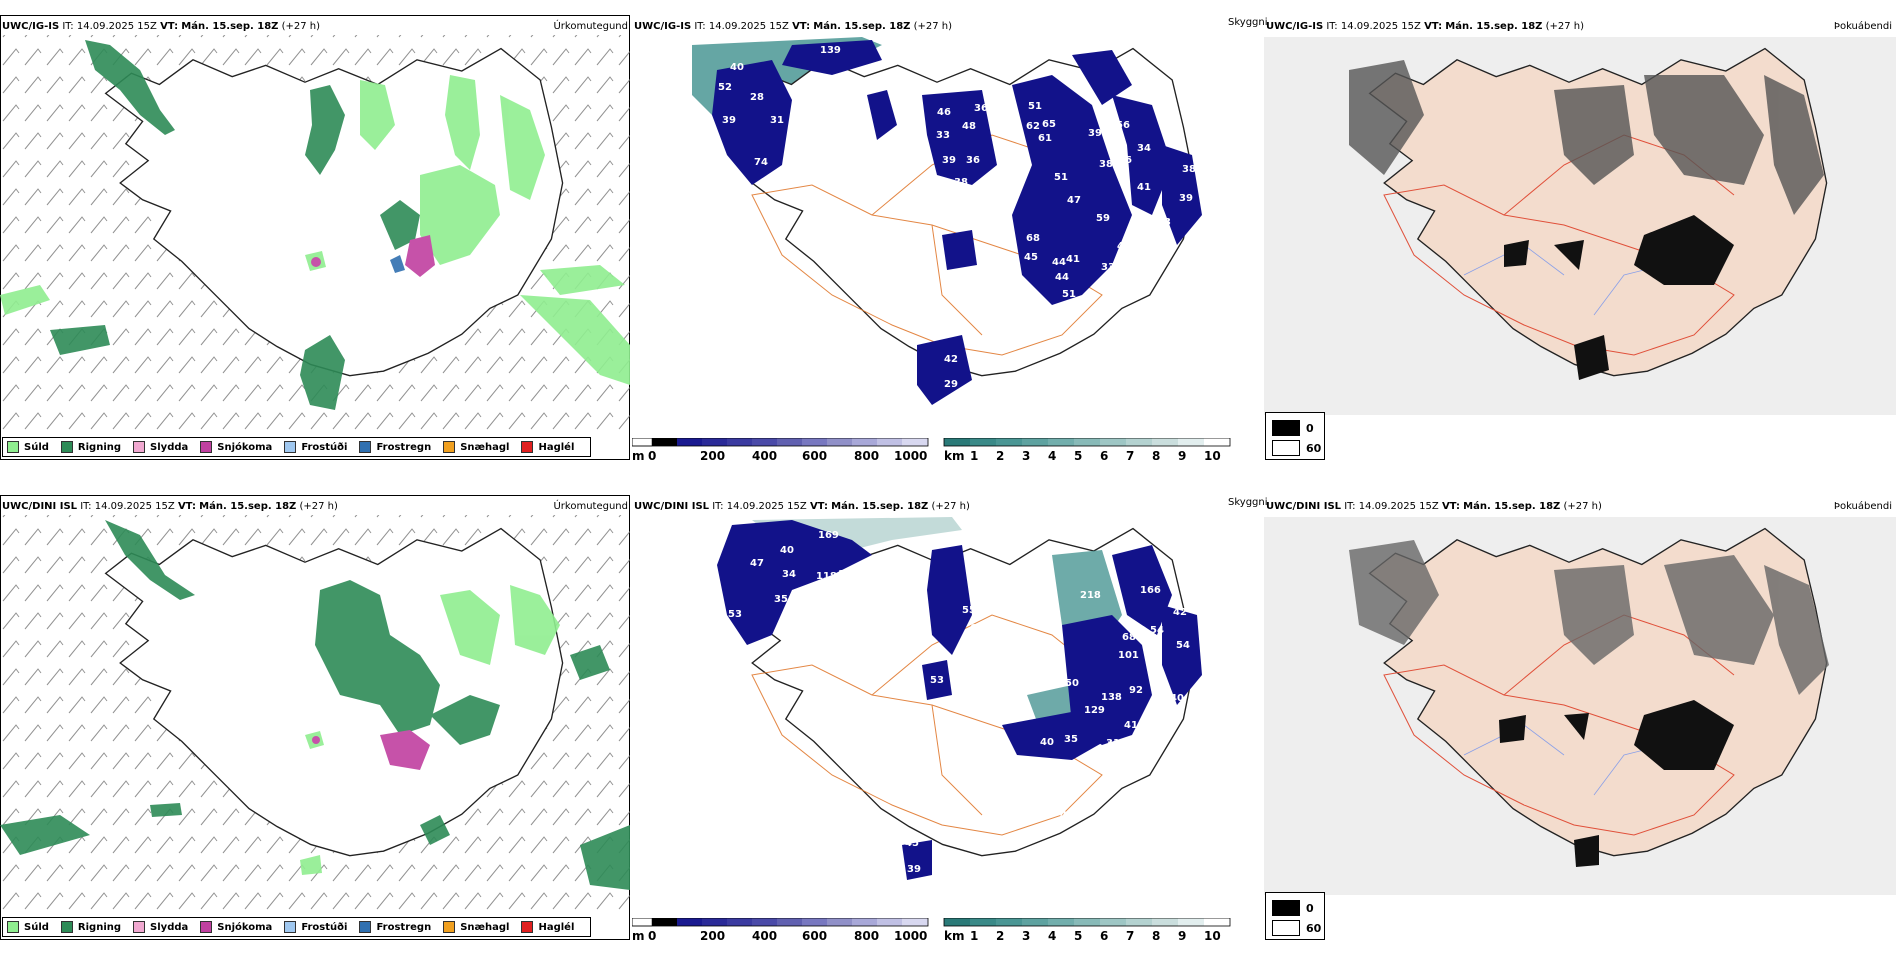 Image resolution: width=1900 pixels, height=958 pixels. Describe the element at coordinates (590, 26) in the screenshot. I see `panel-title-precip: Úrkomutegund` at that location.